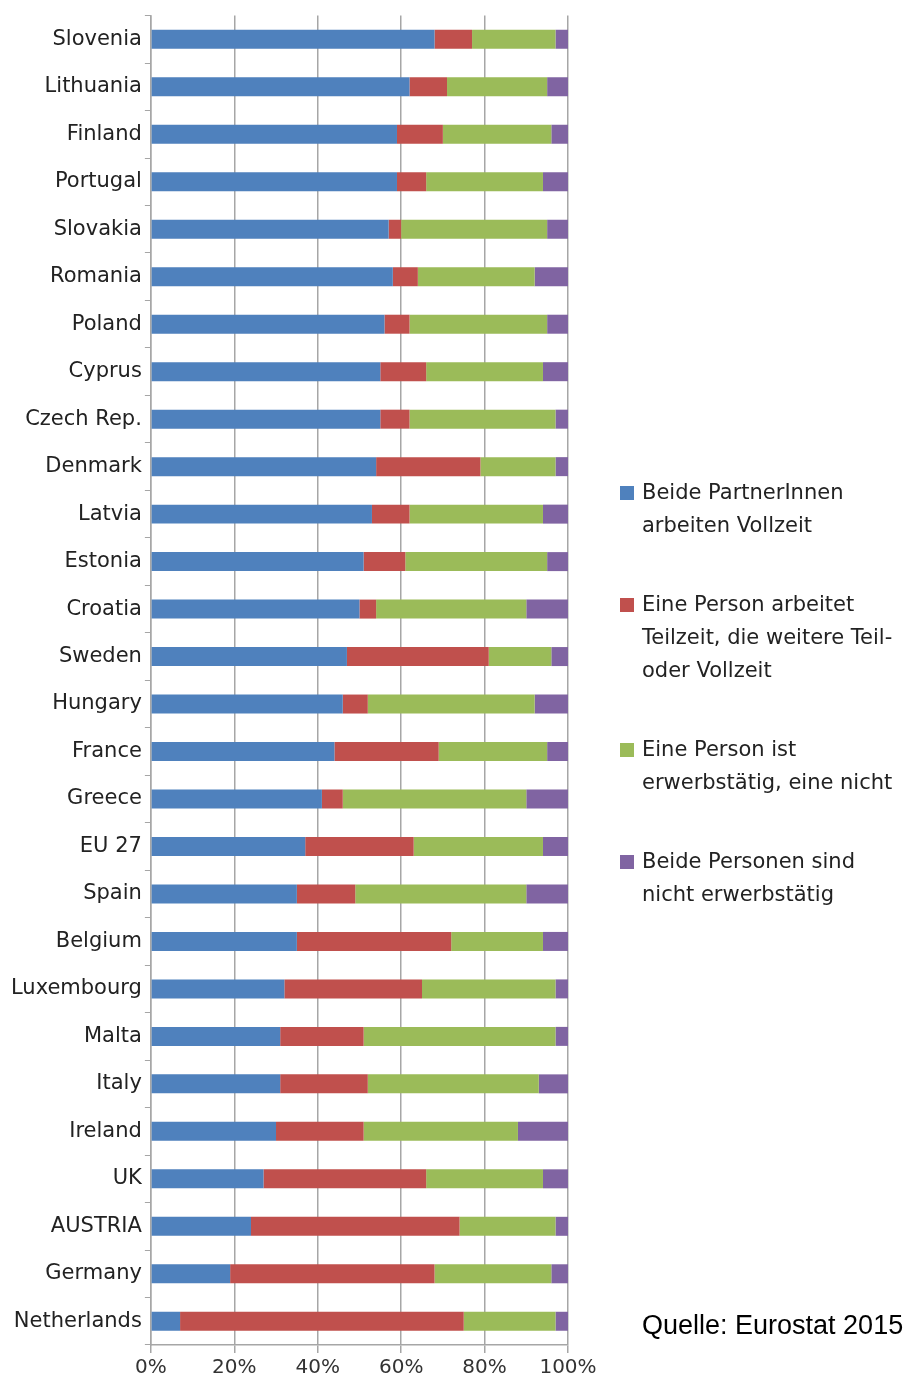 The width and height of the screenshot is (913, 1383). I want to click on y-tick-label: Germany, so click(93, 1272).